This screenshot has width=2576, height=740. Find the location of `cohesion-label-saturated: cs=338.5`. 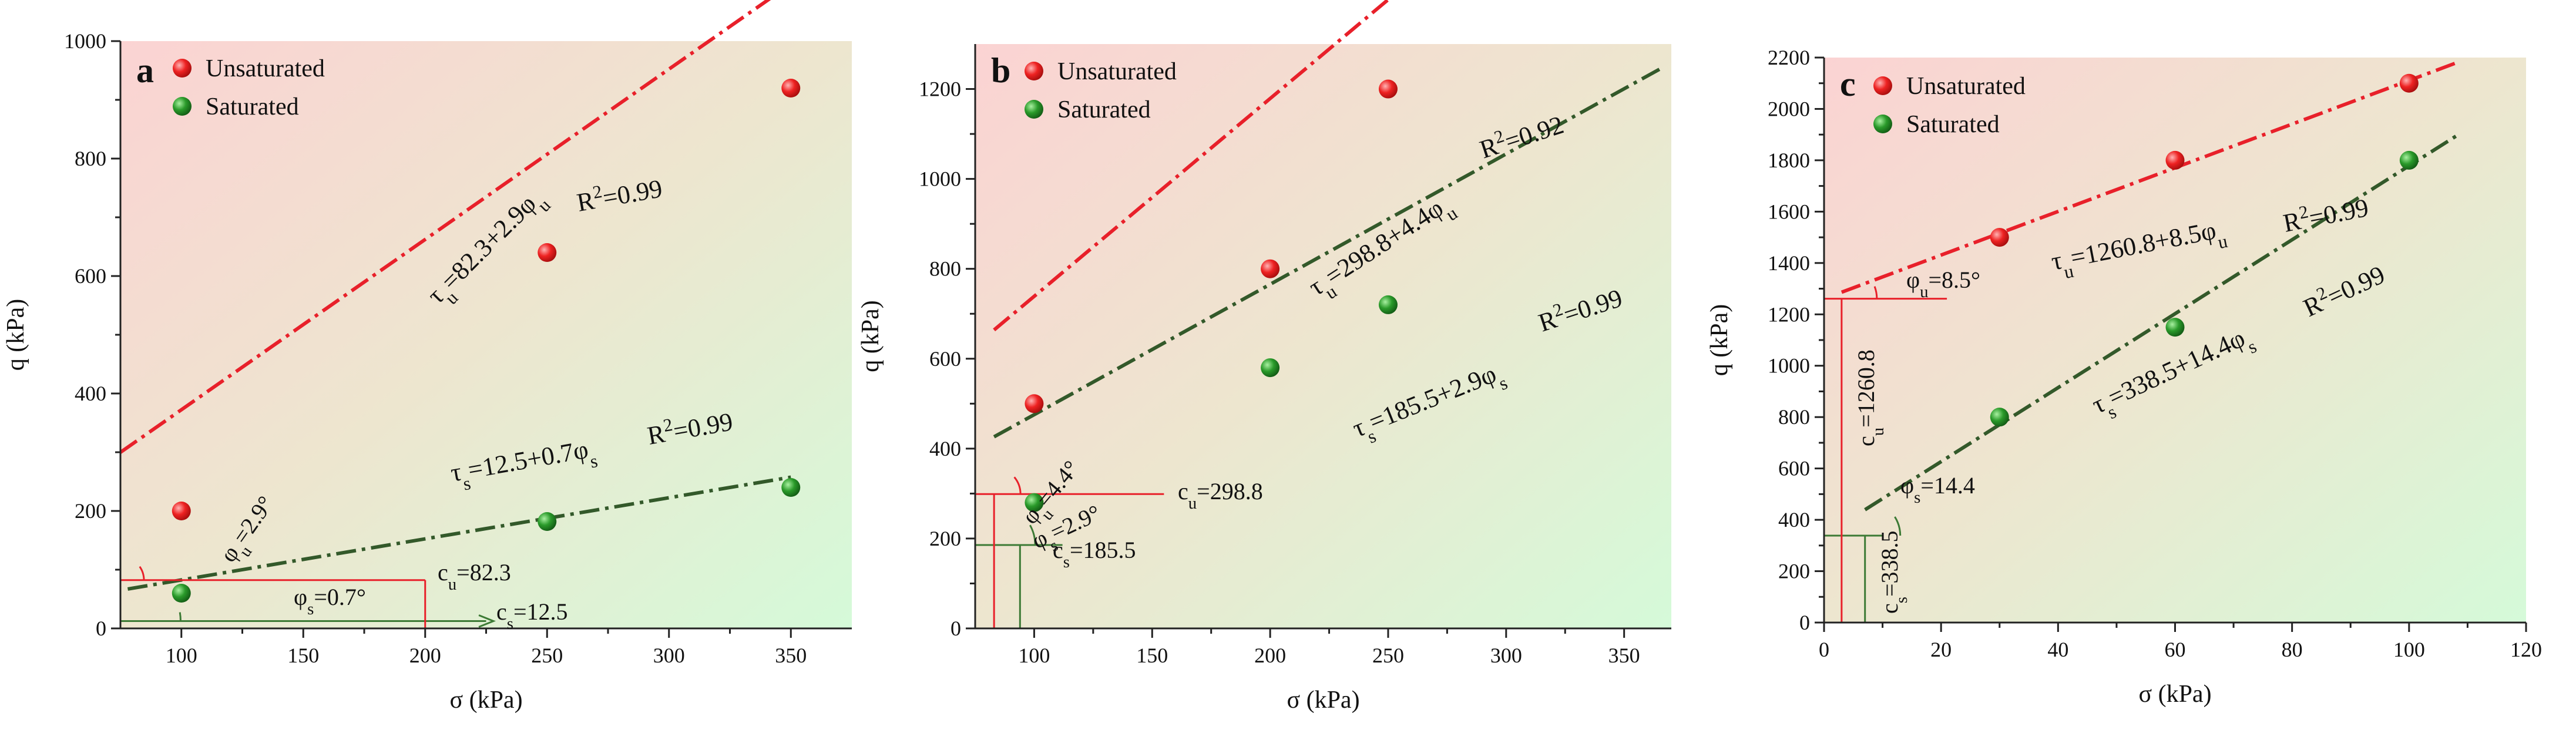

cohesion-label-saturated: cs=338.5 is located at coordinates (1894, 572).